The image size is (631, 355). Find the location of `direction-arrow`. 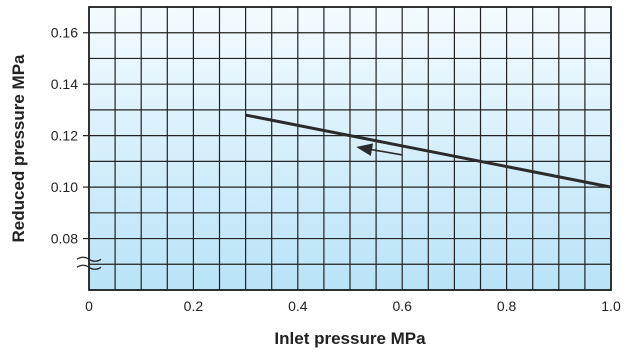

direction-arrow is located at coordinates (379, 149).